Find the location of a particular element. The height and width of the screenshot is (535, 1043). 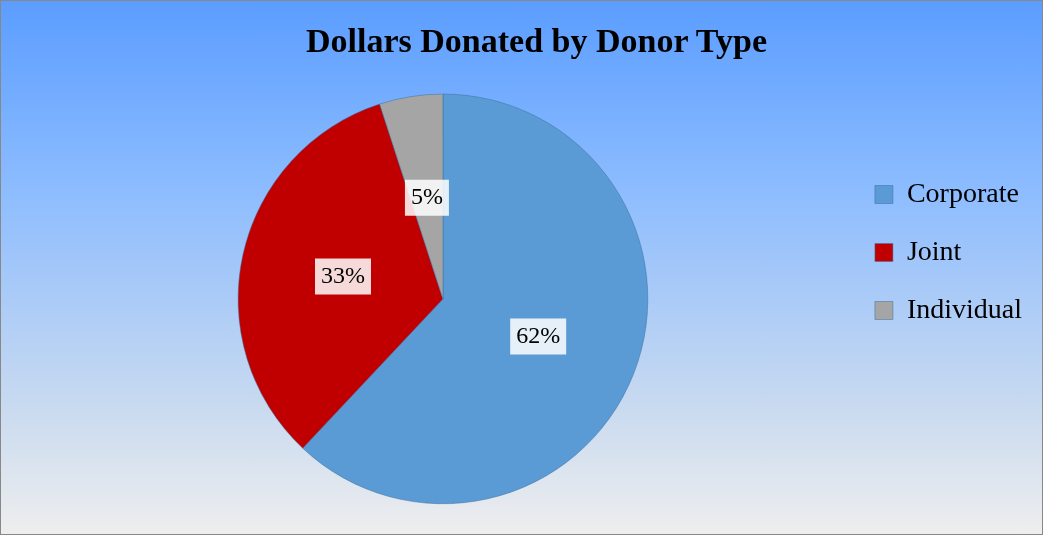

legend-label: Corporate is located at coordinates (962, 192).